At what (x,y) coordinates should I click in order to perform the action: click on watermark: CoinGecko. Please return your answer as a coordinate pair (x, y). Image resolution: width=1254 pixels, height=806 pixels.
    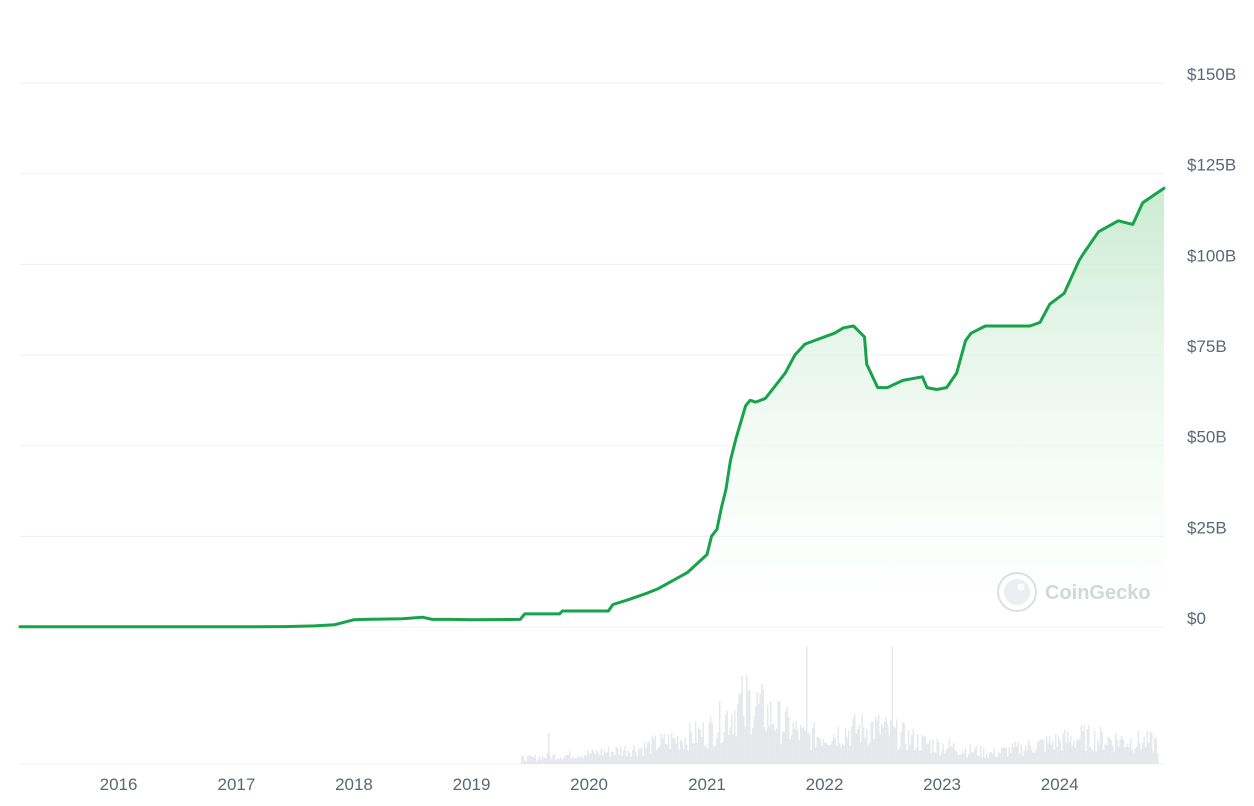
    Looking at the image, I should click on (1074, 592).